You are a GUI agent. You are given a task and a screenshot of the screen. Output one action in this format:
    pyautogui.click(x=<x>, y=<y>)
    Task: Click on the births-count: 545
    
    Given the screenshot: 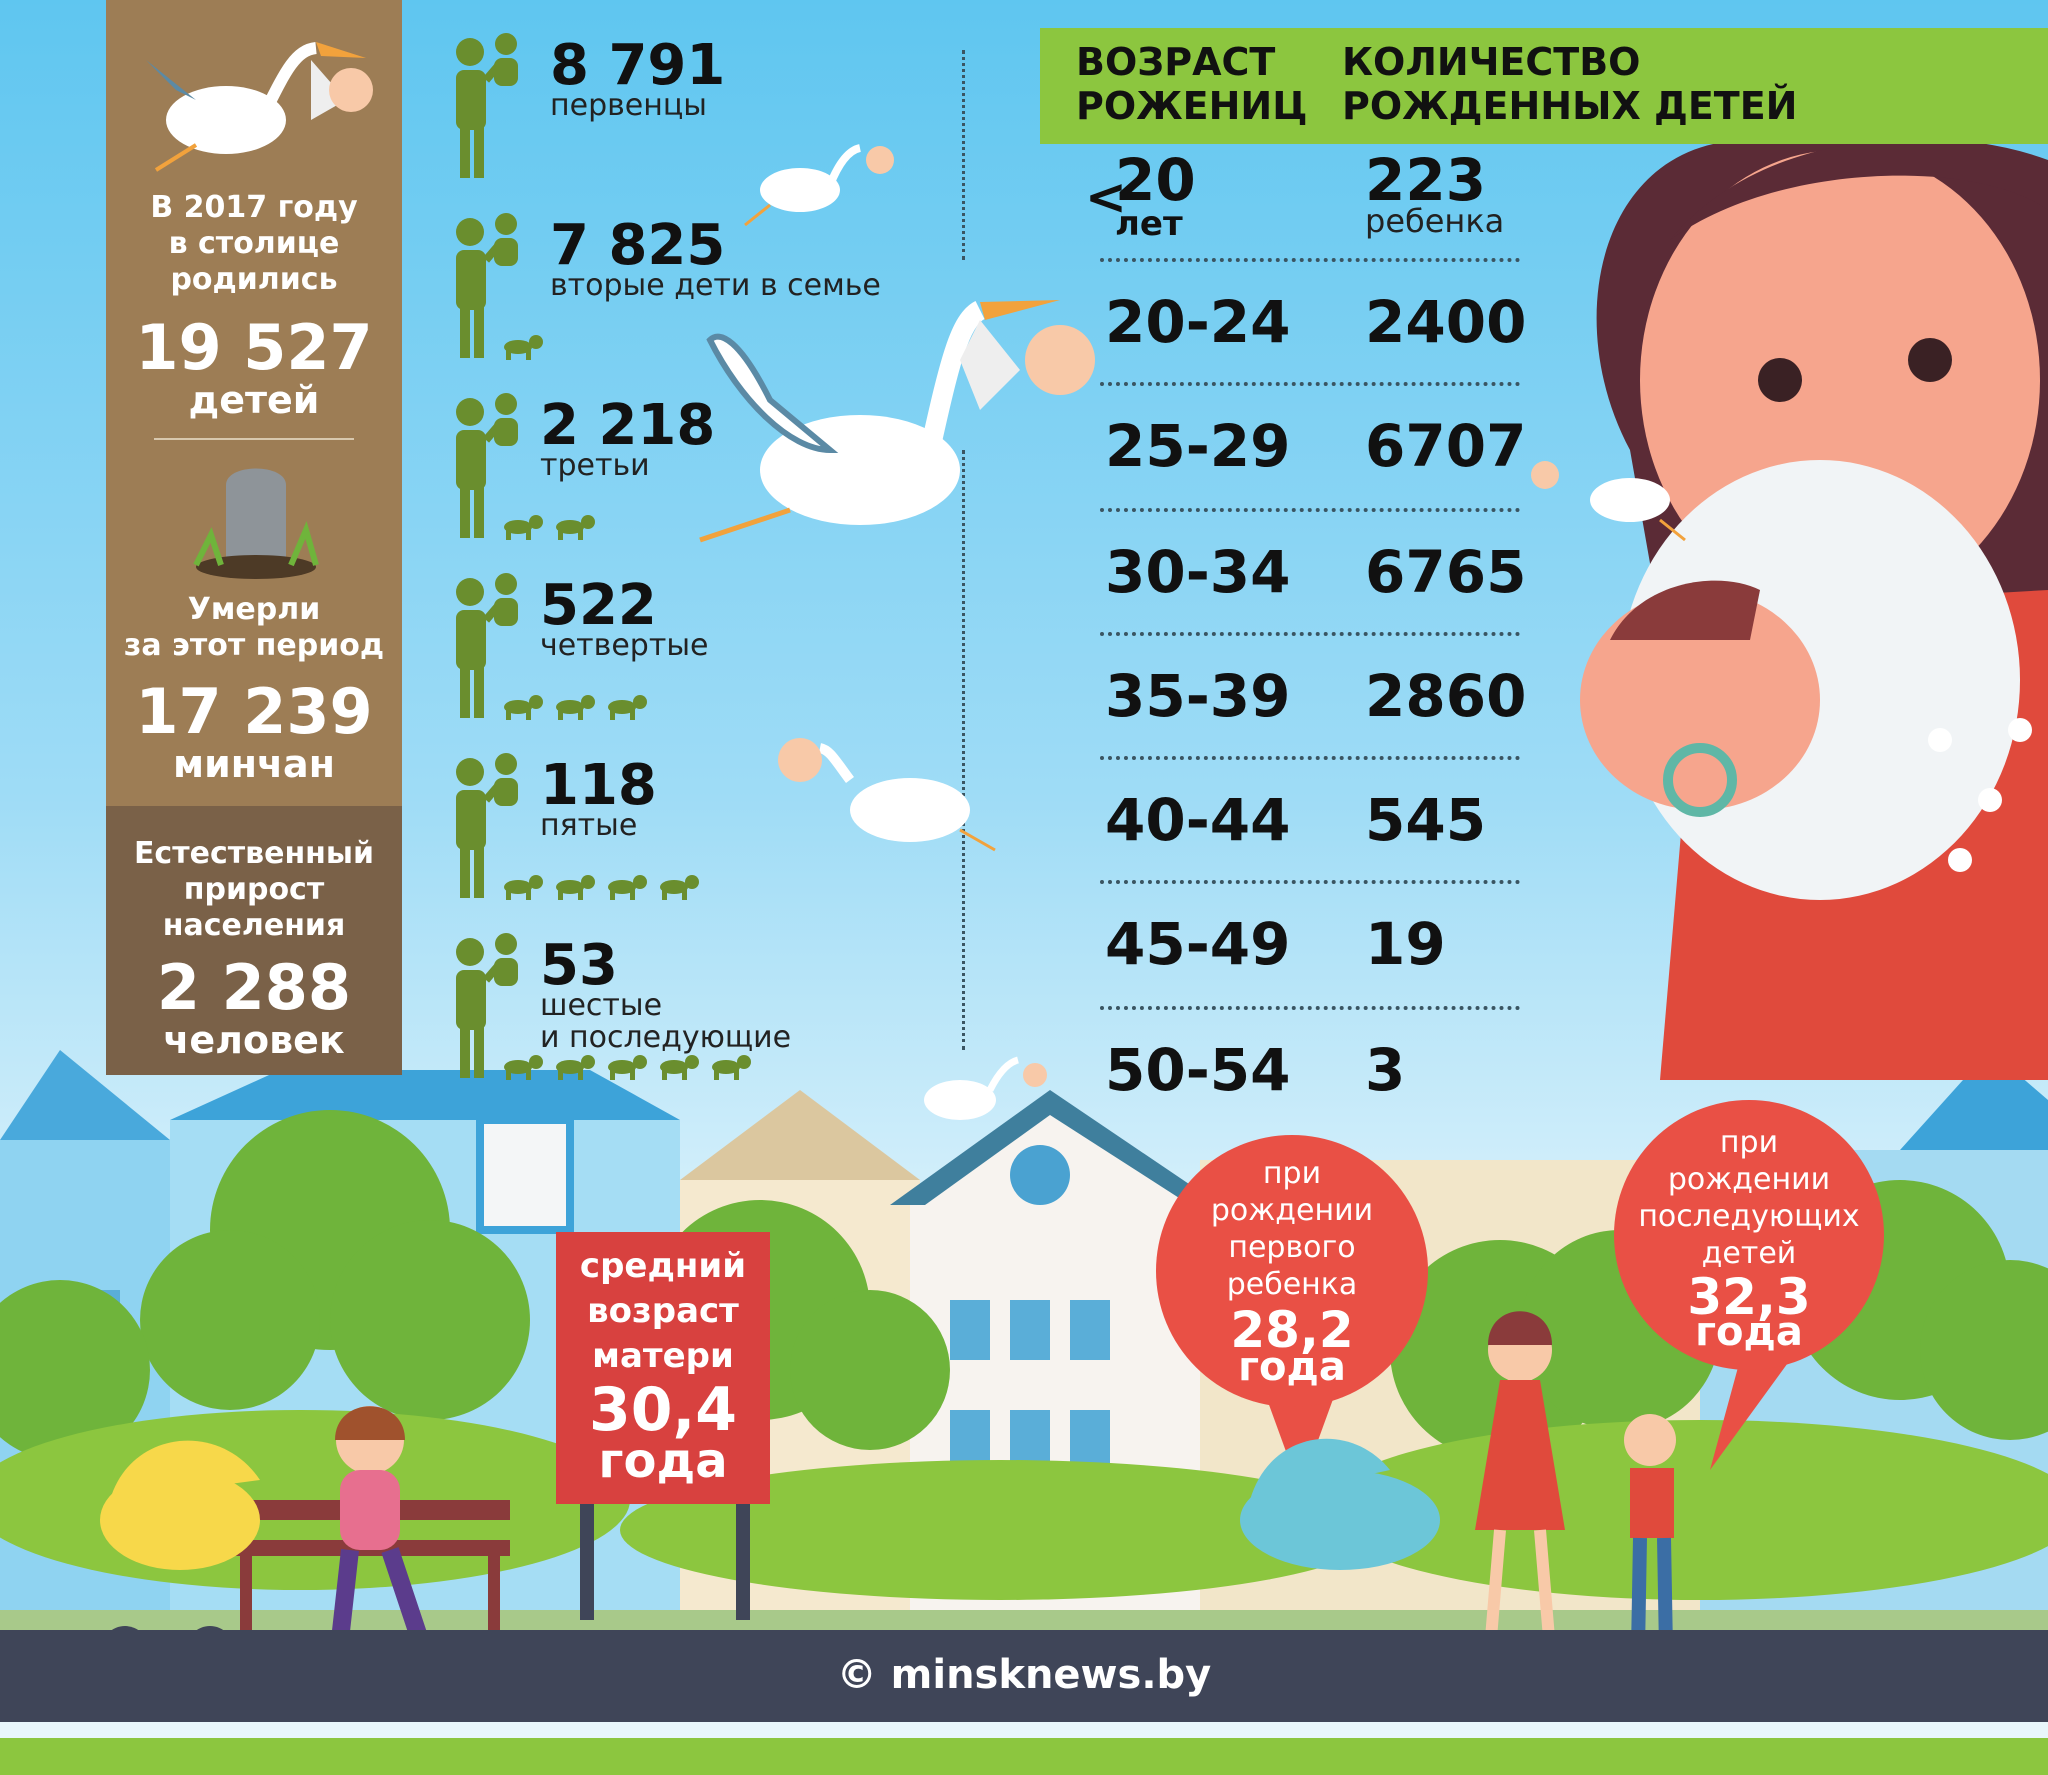 What is the action you would take?
    pyautogui.click(x=1426, y=820)
    